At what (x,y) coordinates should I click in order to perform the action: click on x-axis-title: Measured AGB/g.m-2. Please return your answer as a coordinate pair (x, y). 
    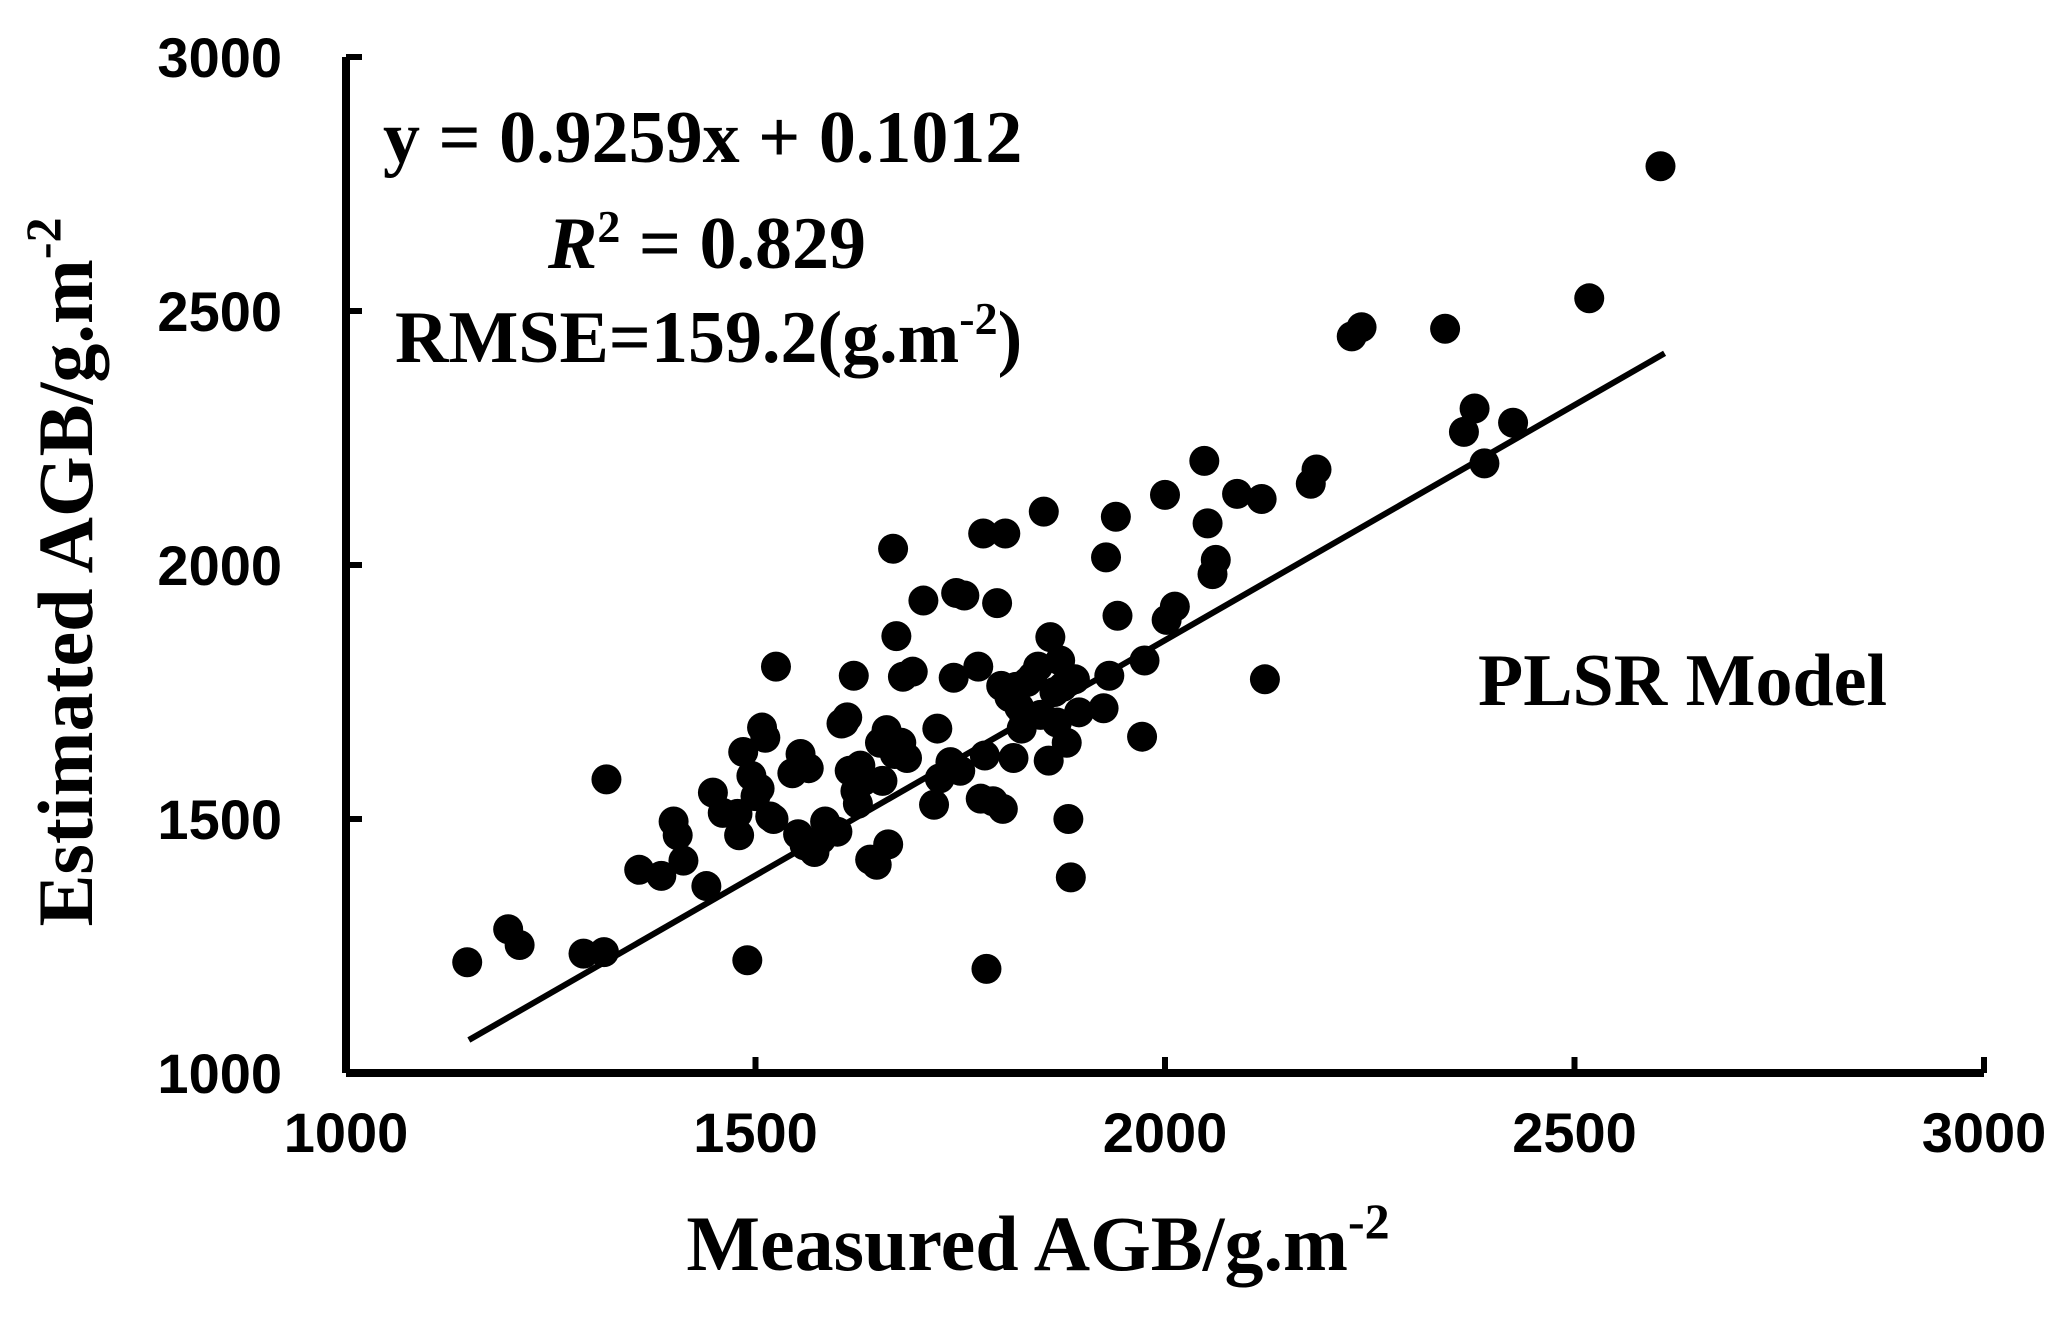
    Looking at the image, I should click on (1037, 1240).